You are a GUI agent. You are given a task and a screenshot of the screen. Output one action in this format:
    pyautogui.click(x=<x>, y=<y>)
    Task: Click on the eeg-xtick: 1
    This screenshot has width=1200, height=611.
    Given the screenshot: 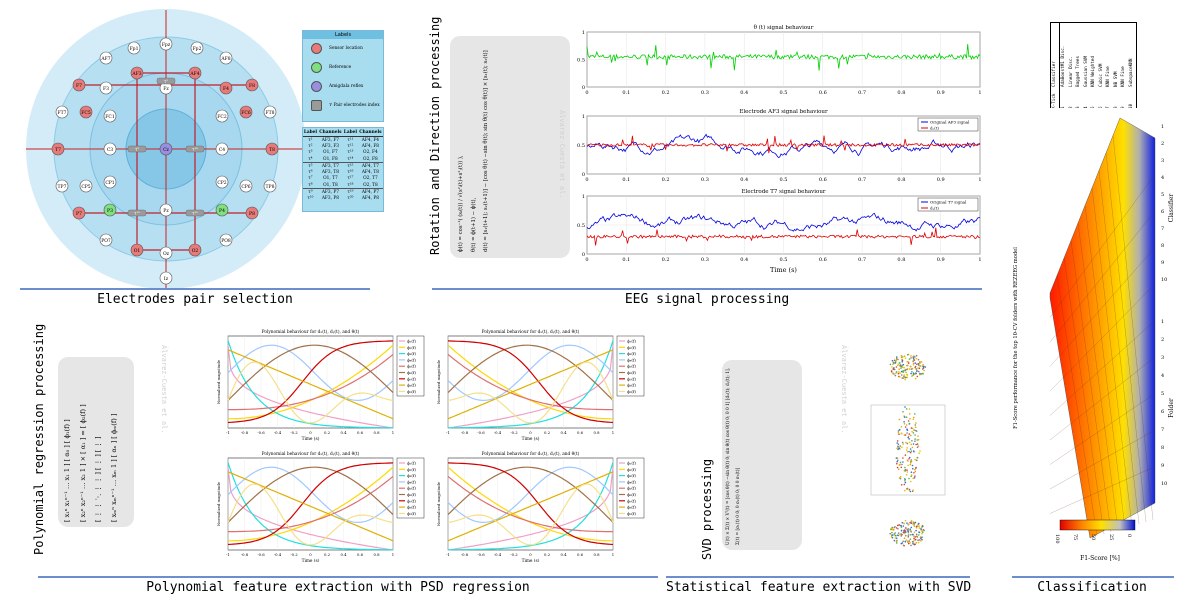 What is the action you would take?
    pyautogui.click(x=979, y=260)
    